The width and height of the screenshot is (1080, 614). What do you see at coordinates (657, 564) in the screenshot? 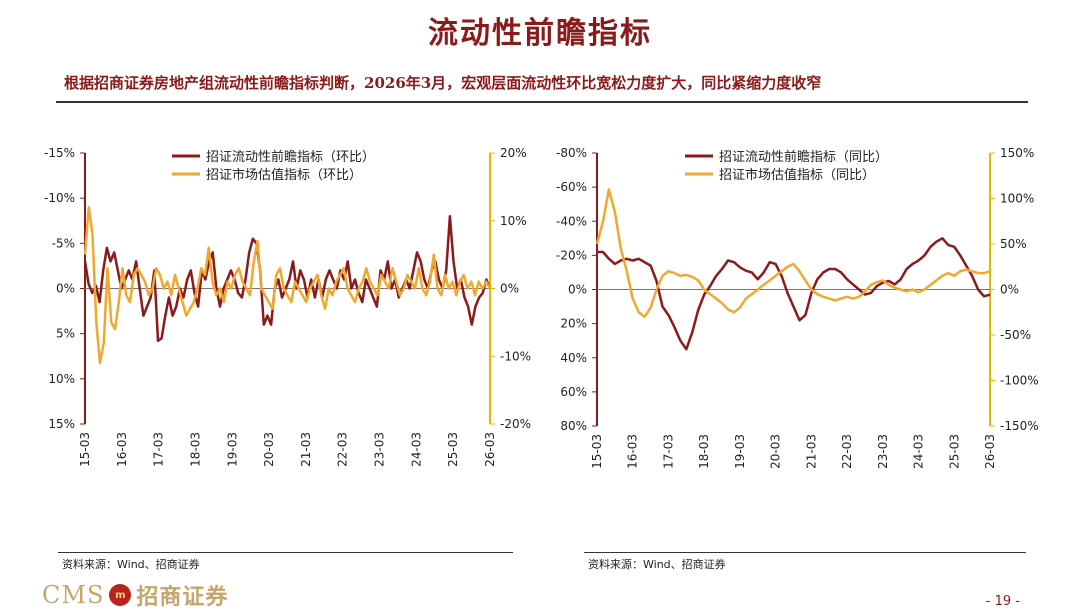
I see `source-note-right: 资料来源：Wind、招商证券` at bounding box center [657, 564].